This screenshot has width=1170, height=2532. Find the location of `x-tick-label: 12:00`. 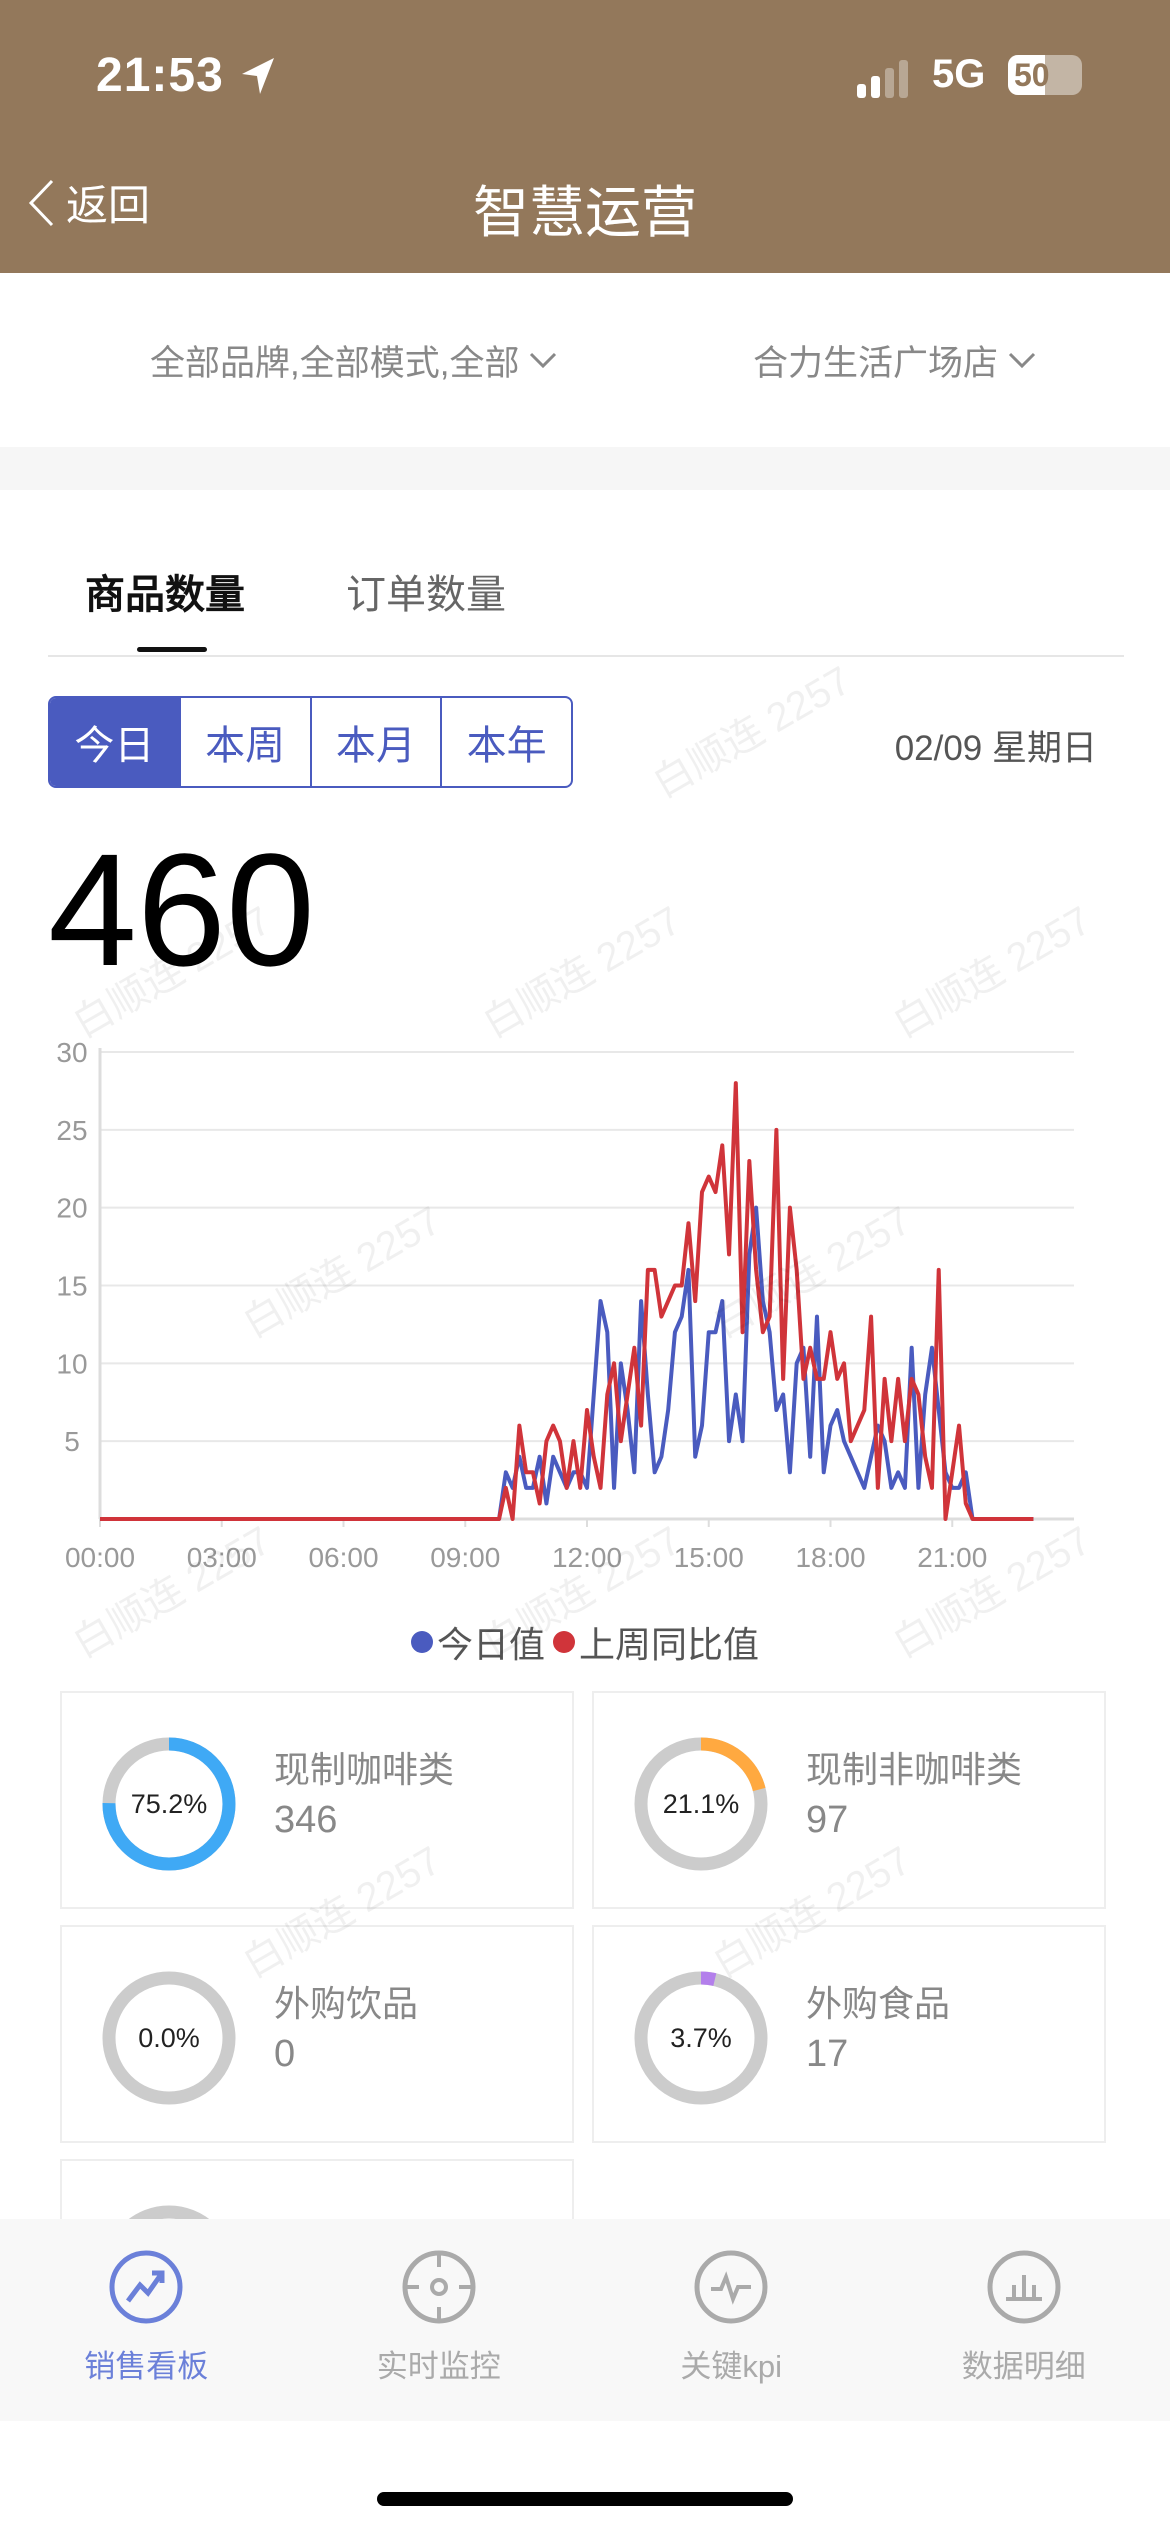

x-tick-label: 12:00 is located at coordinates (587, 1557).